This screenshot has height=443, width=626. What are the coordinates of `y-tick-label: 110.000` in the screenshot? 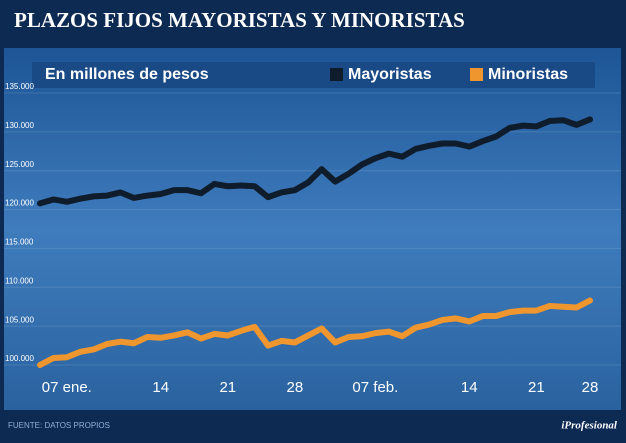 It's located at (19, 280).